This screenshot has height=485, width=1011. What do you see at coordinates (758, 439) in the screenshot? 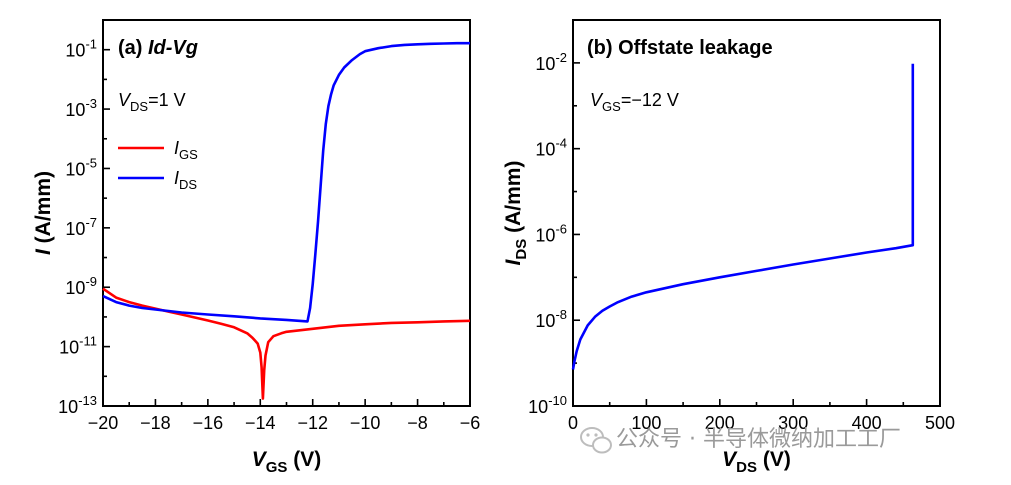
I see `watermark-text: 公众号 · 半导体微纳加工工厂` at bounding box center [758, 439].